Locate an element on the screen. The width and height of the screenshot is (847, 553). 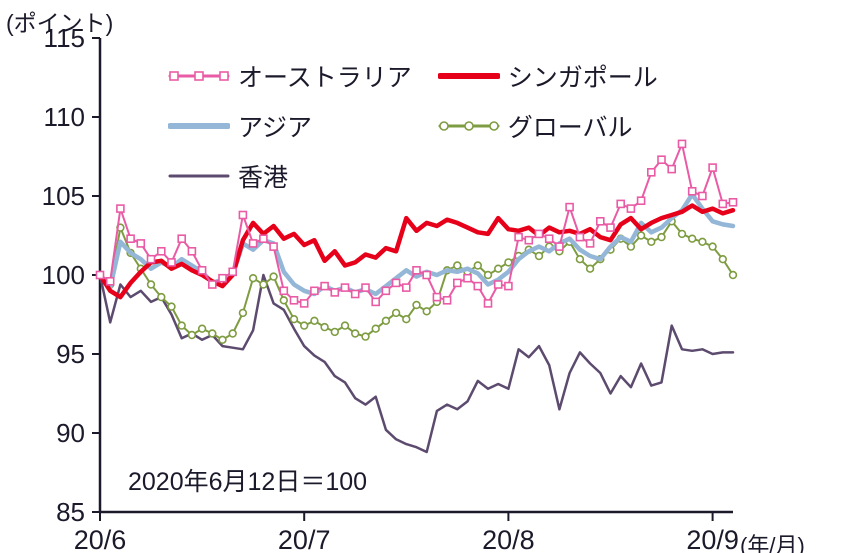
svg-text: 105 is located at coordinates (63, 196).